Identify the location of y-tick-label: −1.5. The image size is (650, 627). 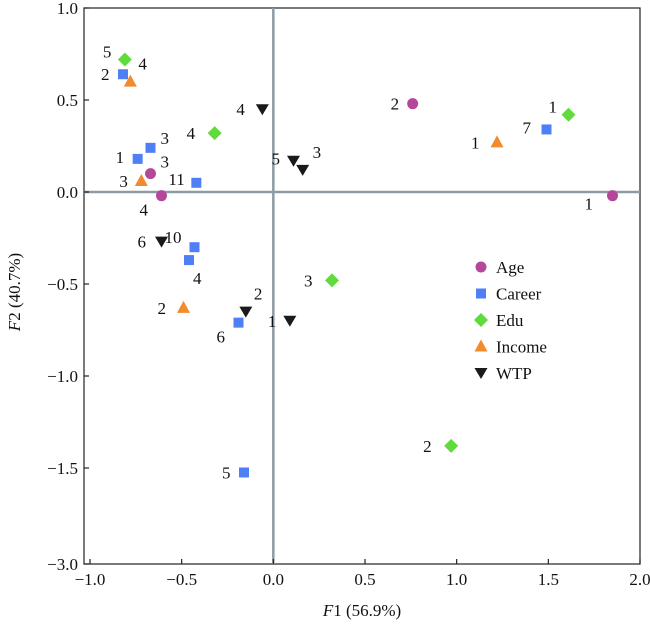
(62, 468).